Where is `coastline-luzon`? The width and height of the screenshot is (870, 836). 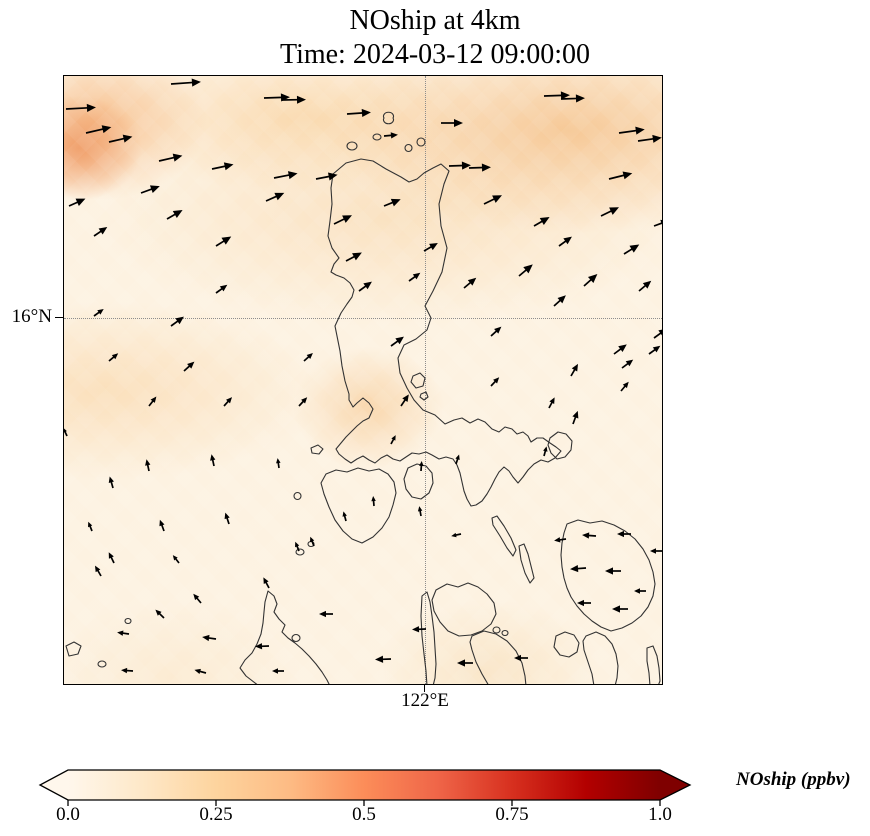
coastline-luzon is located at coordinates (444, 332).